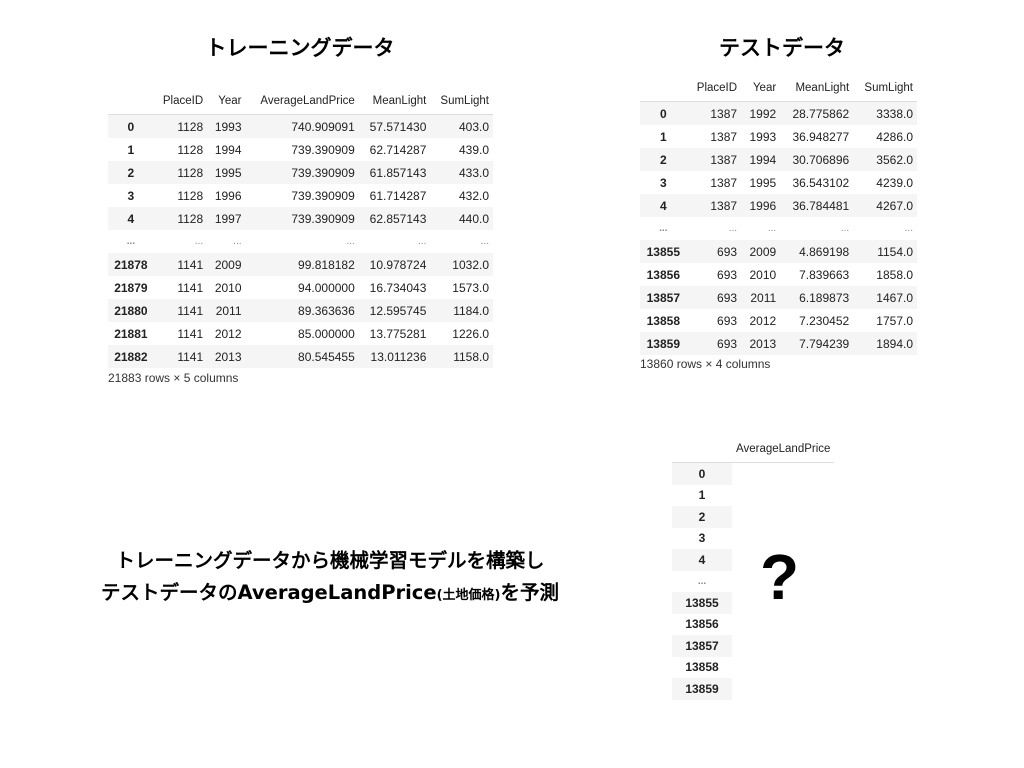 The width and height of the screenshot is (1024, 768). Describe the element at coordinates (894, 205) in the screenshot. I see `table-cell: 4267.0` at that location.